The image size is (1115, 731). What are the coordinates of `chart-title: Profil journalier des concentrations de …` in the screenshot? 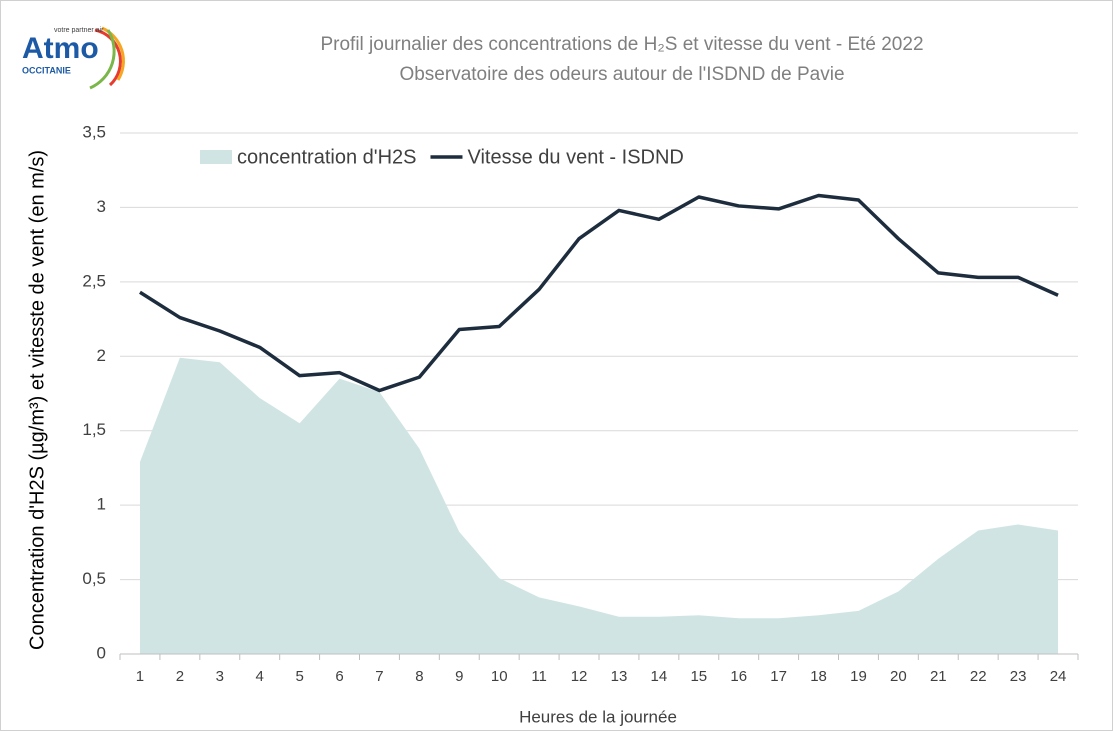 It's located at (621, 44).